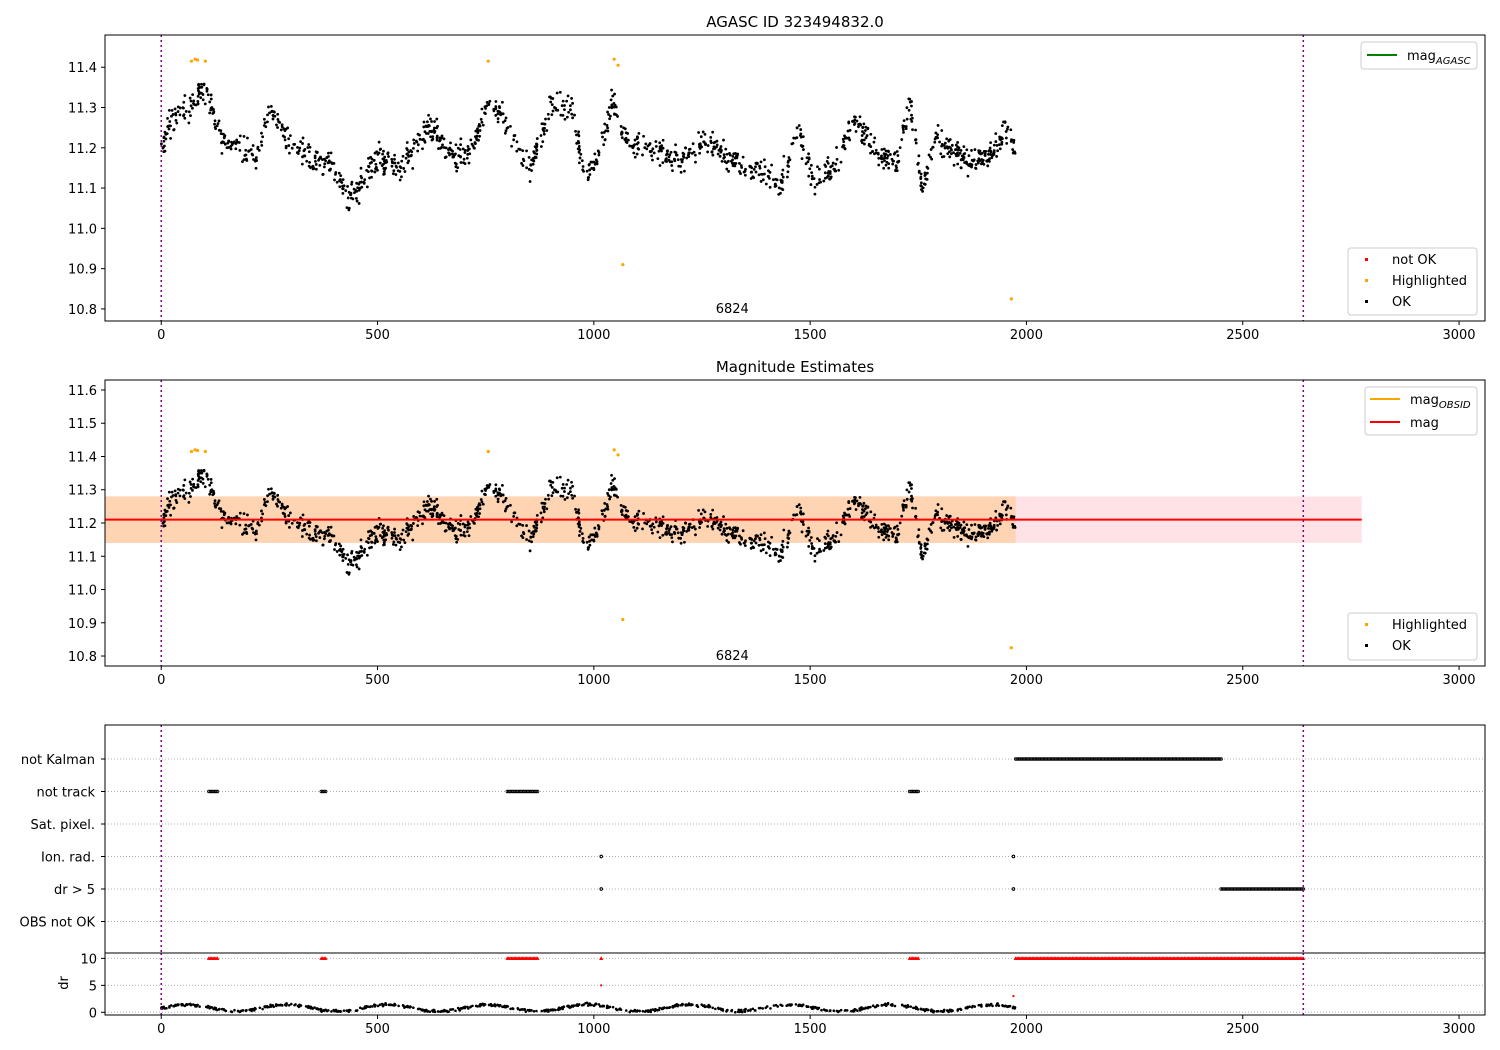 This screenshot has width=1500, height=1050. What do you see at coordinates (810, 680) in the screenshot?
I see `magnitude-xtick-label-1500: 1500` at bounding box center [810, 680].